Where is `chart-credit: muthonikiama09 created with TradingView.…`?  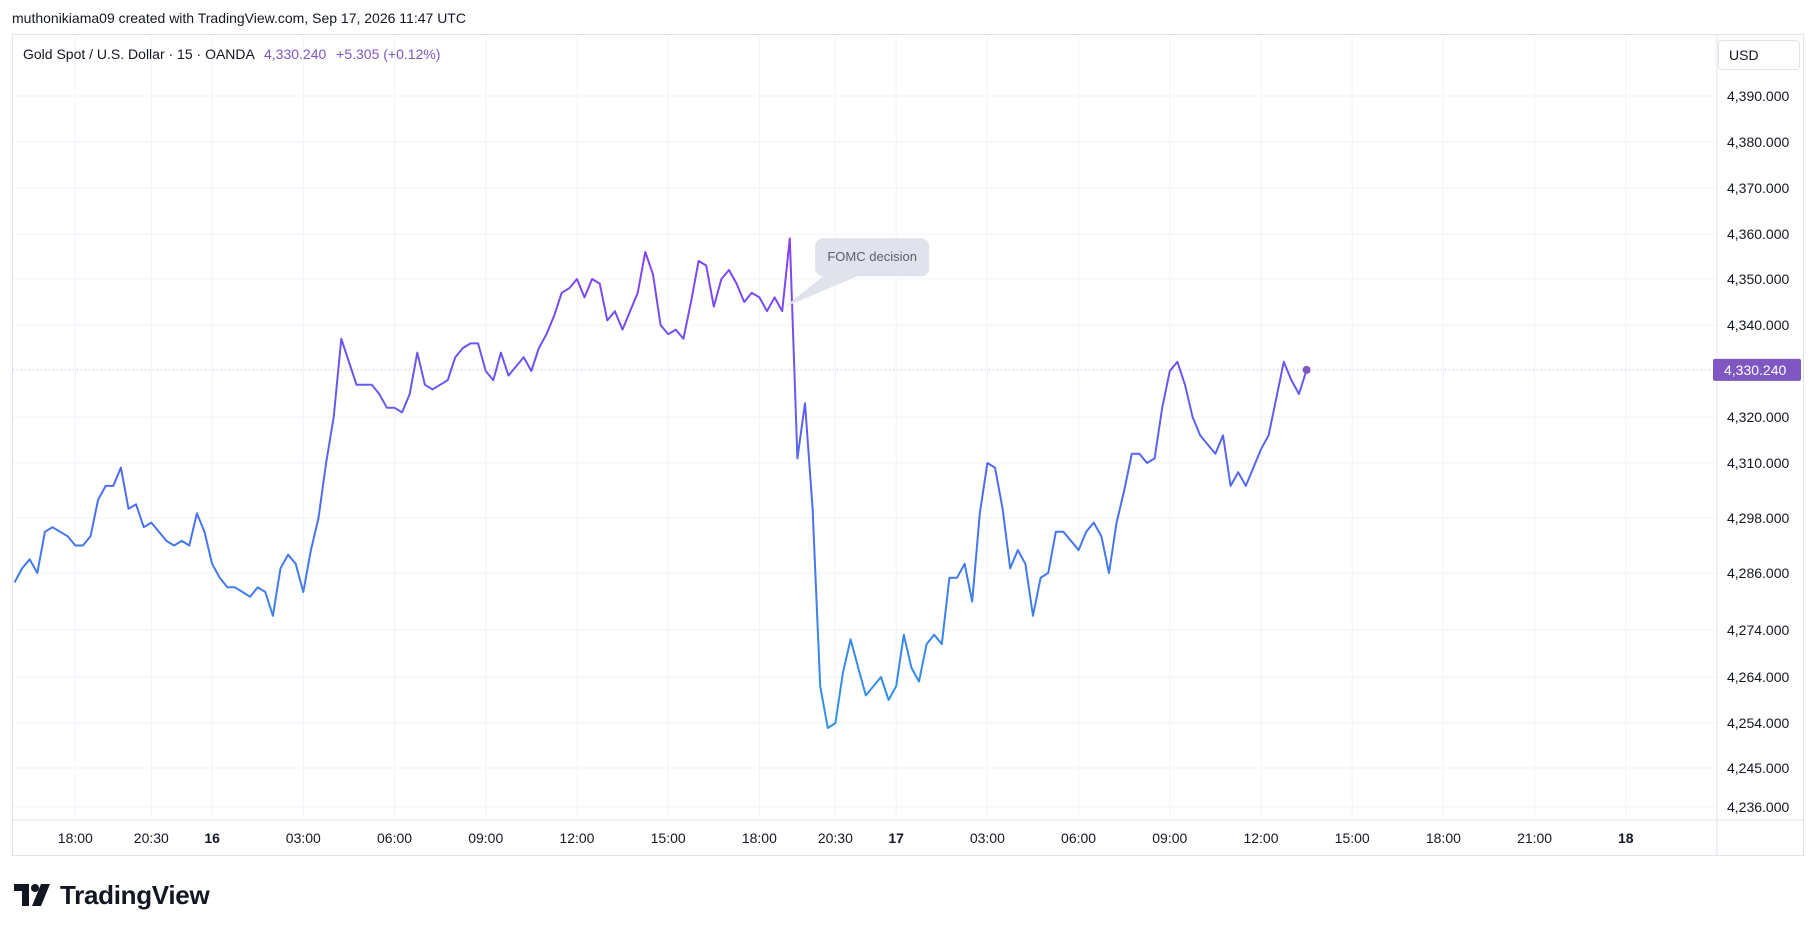 chart-credit: muthonikiama09 created with TradingView.… is located at coordinates (239, 18).